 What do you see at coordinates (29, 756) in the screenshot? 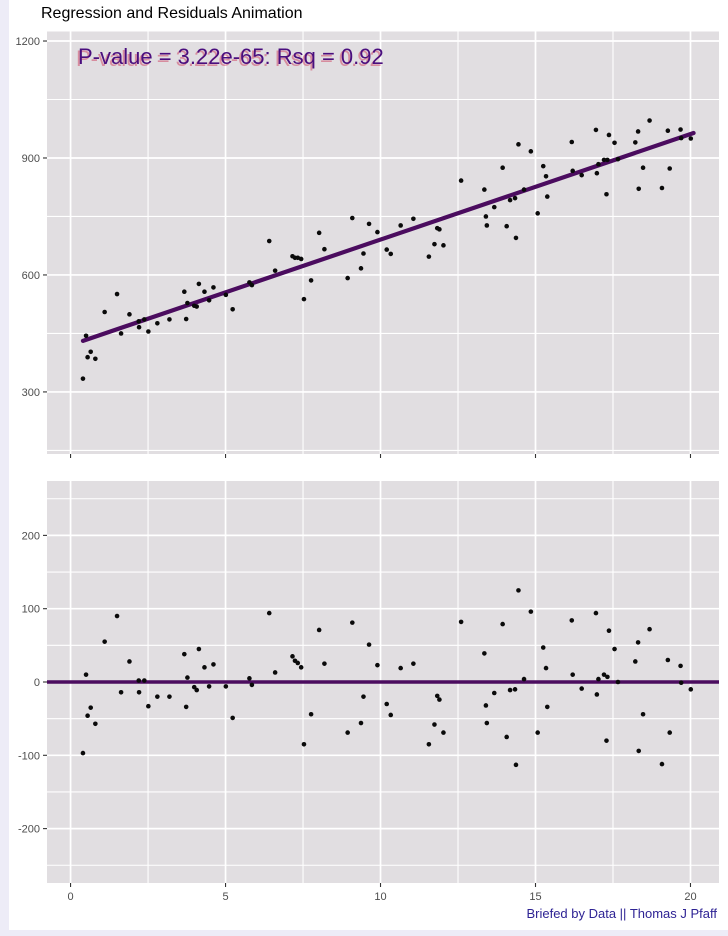
I see `y-axis-tick-label: -100` at bounding box center [29, 756].